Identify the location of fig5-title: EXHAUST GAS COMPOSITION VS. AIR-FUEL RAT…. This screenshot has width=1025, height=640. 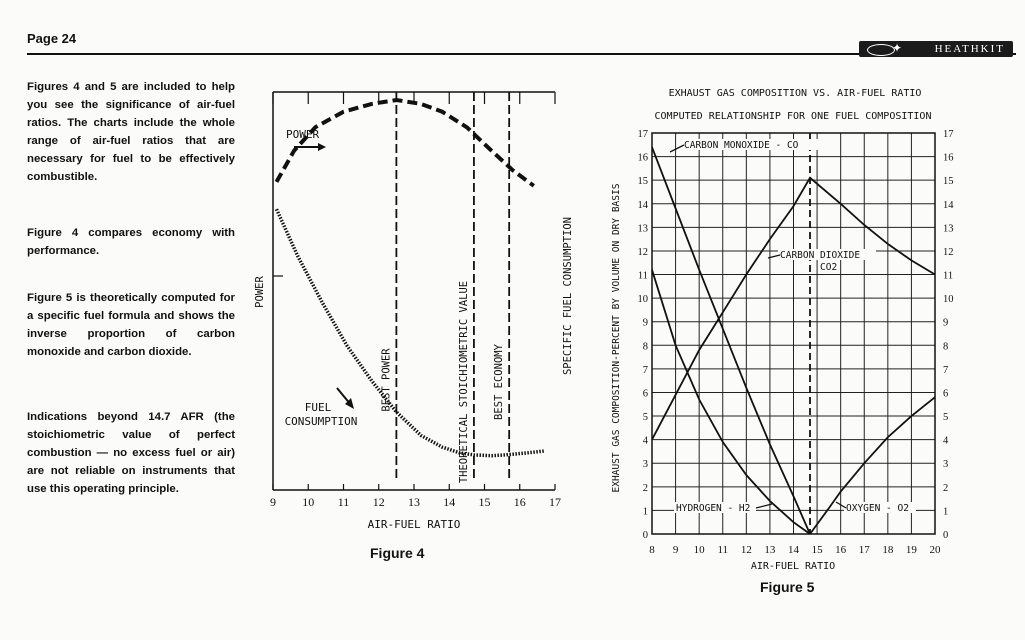
(795, 93).